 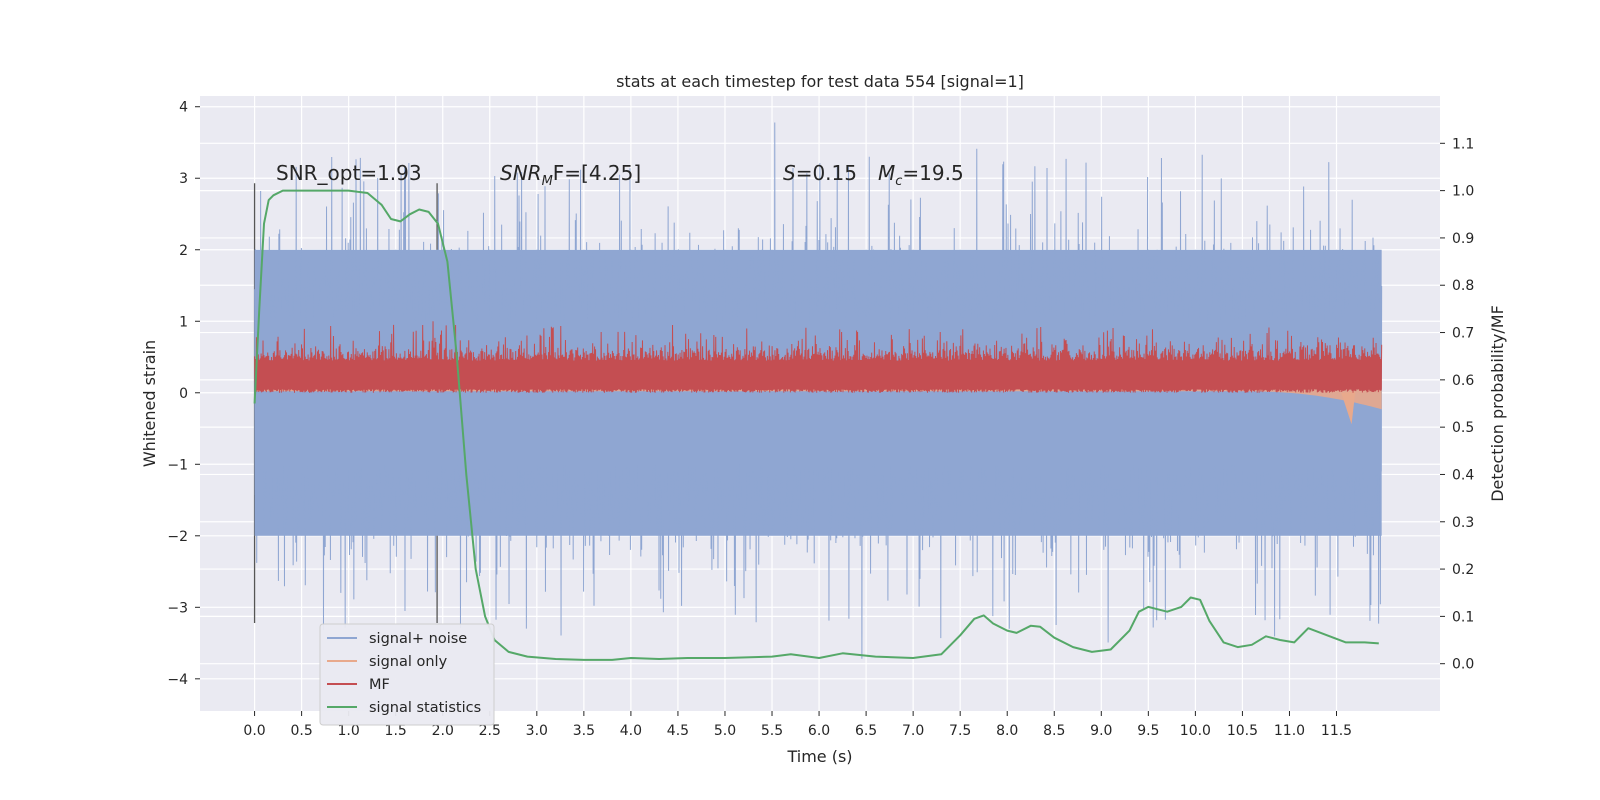 What do you see at coordinates (1463, 570) in the screenshot?
I see `y-right-tick-label: 0.2` at bounding box center [1463, 570].